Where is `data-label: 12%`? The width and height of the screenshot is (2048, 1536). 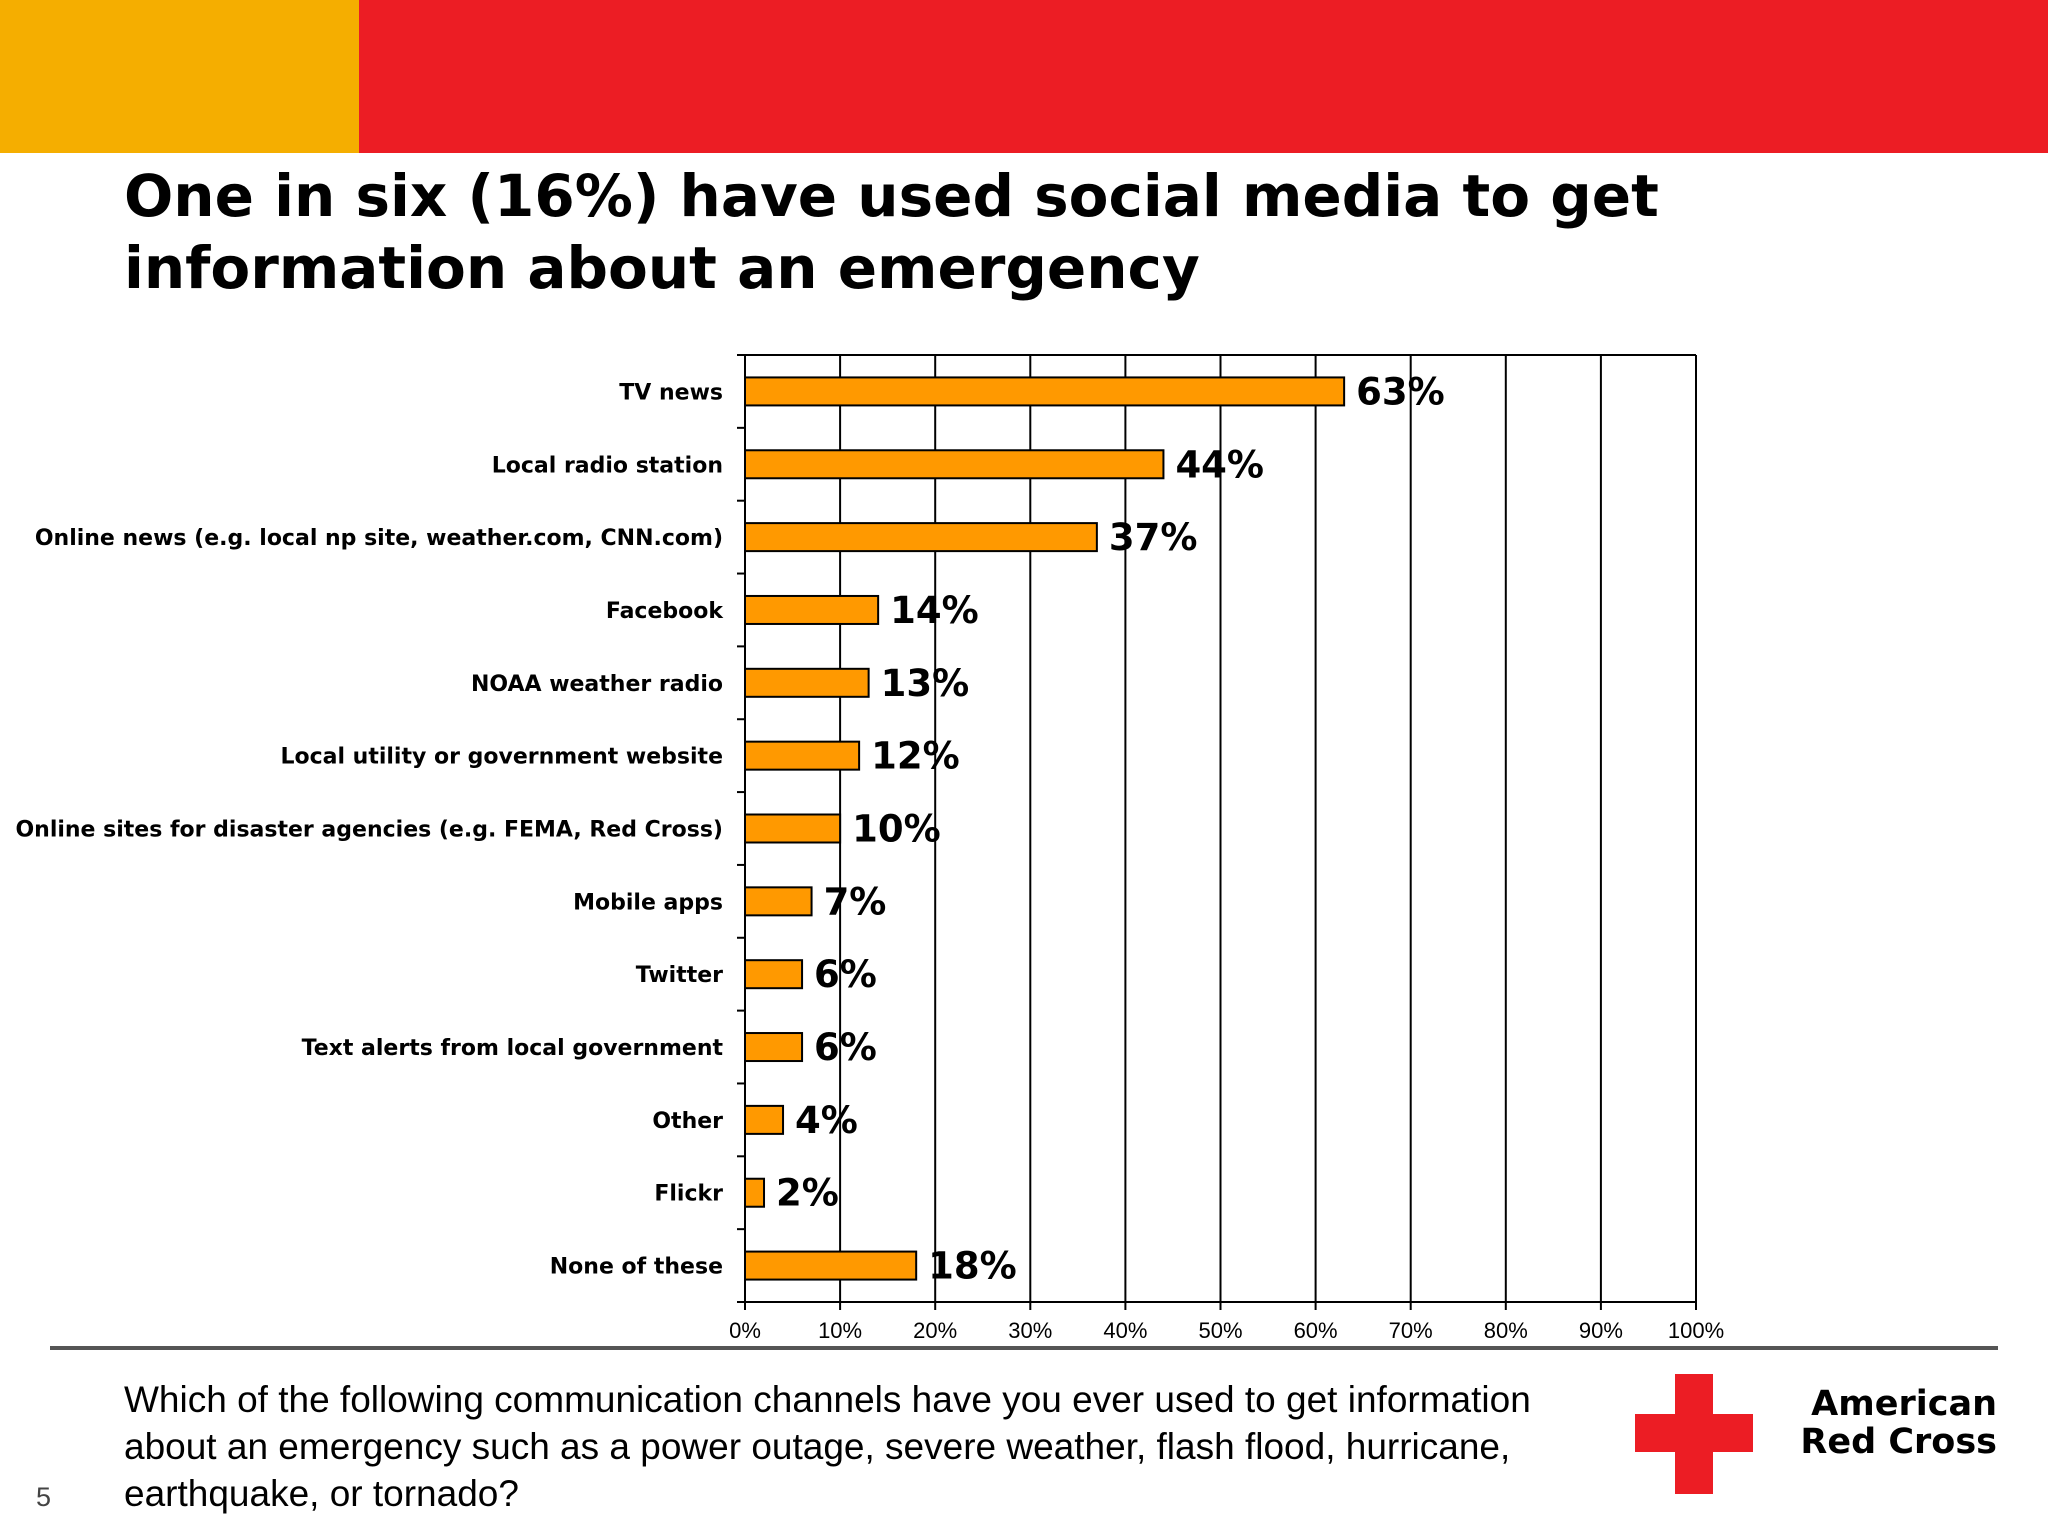
data-label: 12% is located at coordinates (915, 756).